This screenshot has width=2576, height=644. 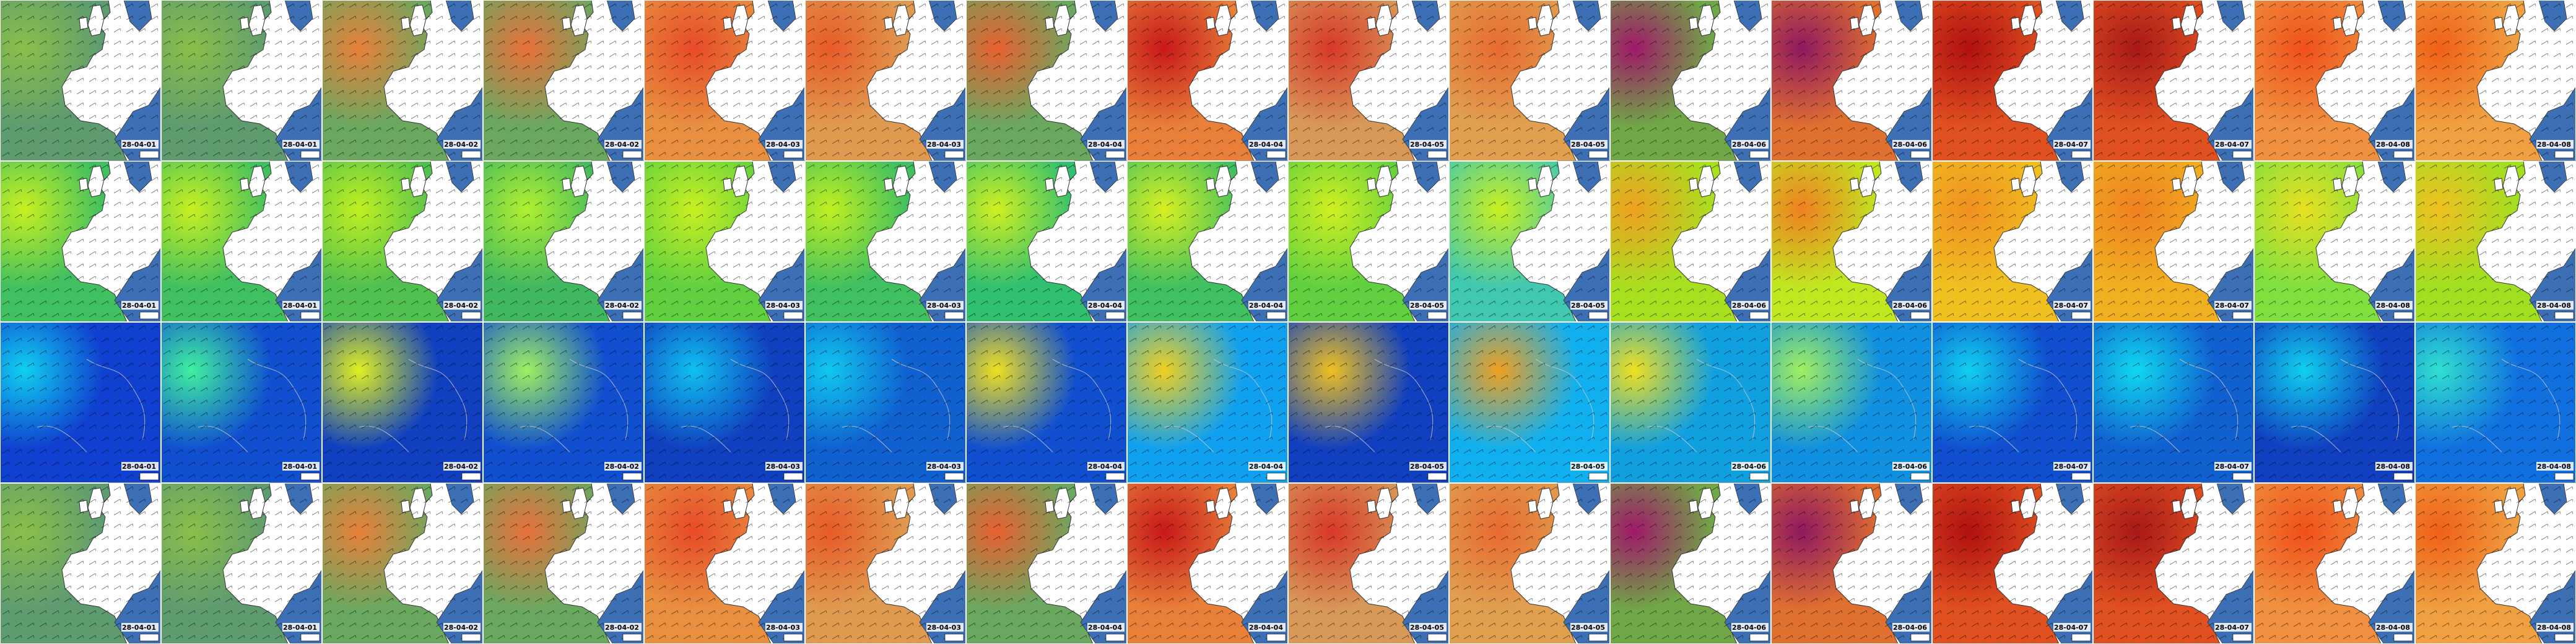 I want to click on tile-date: 28-04-07, so click(x=2071, y=145).